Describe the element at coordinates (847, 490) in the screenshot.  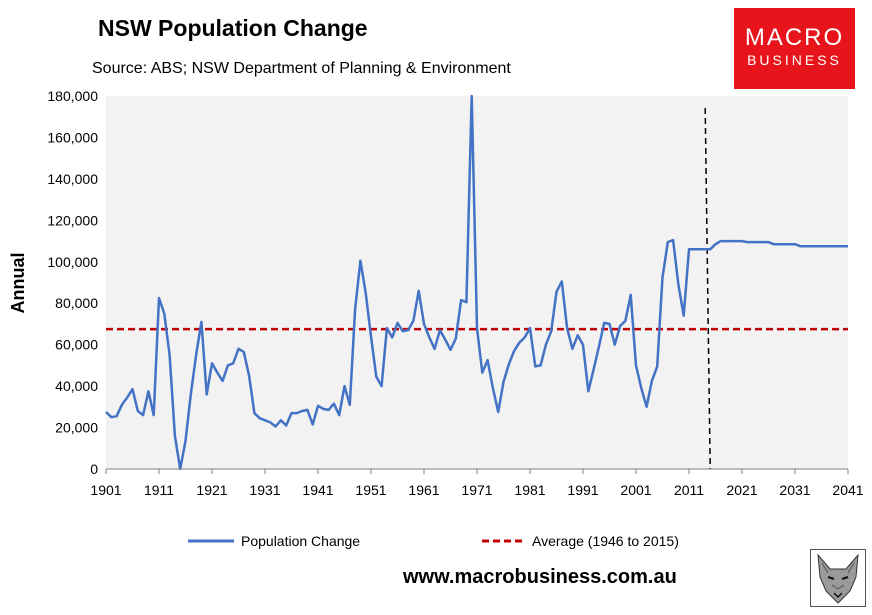
I see `x-tick-label: 2041` at that location.